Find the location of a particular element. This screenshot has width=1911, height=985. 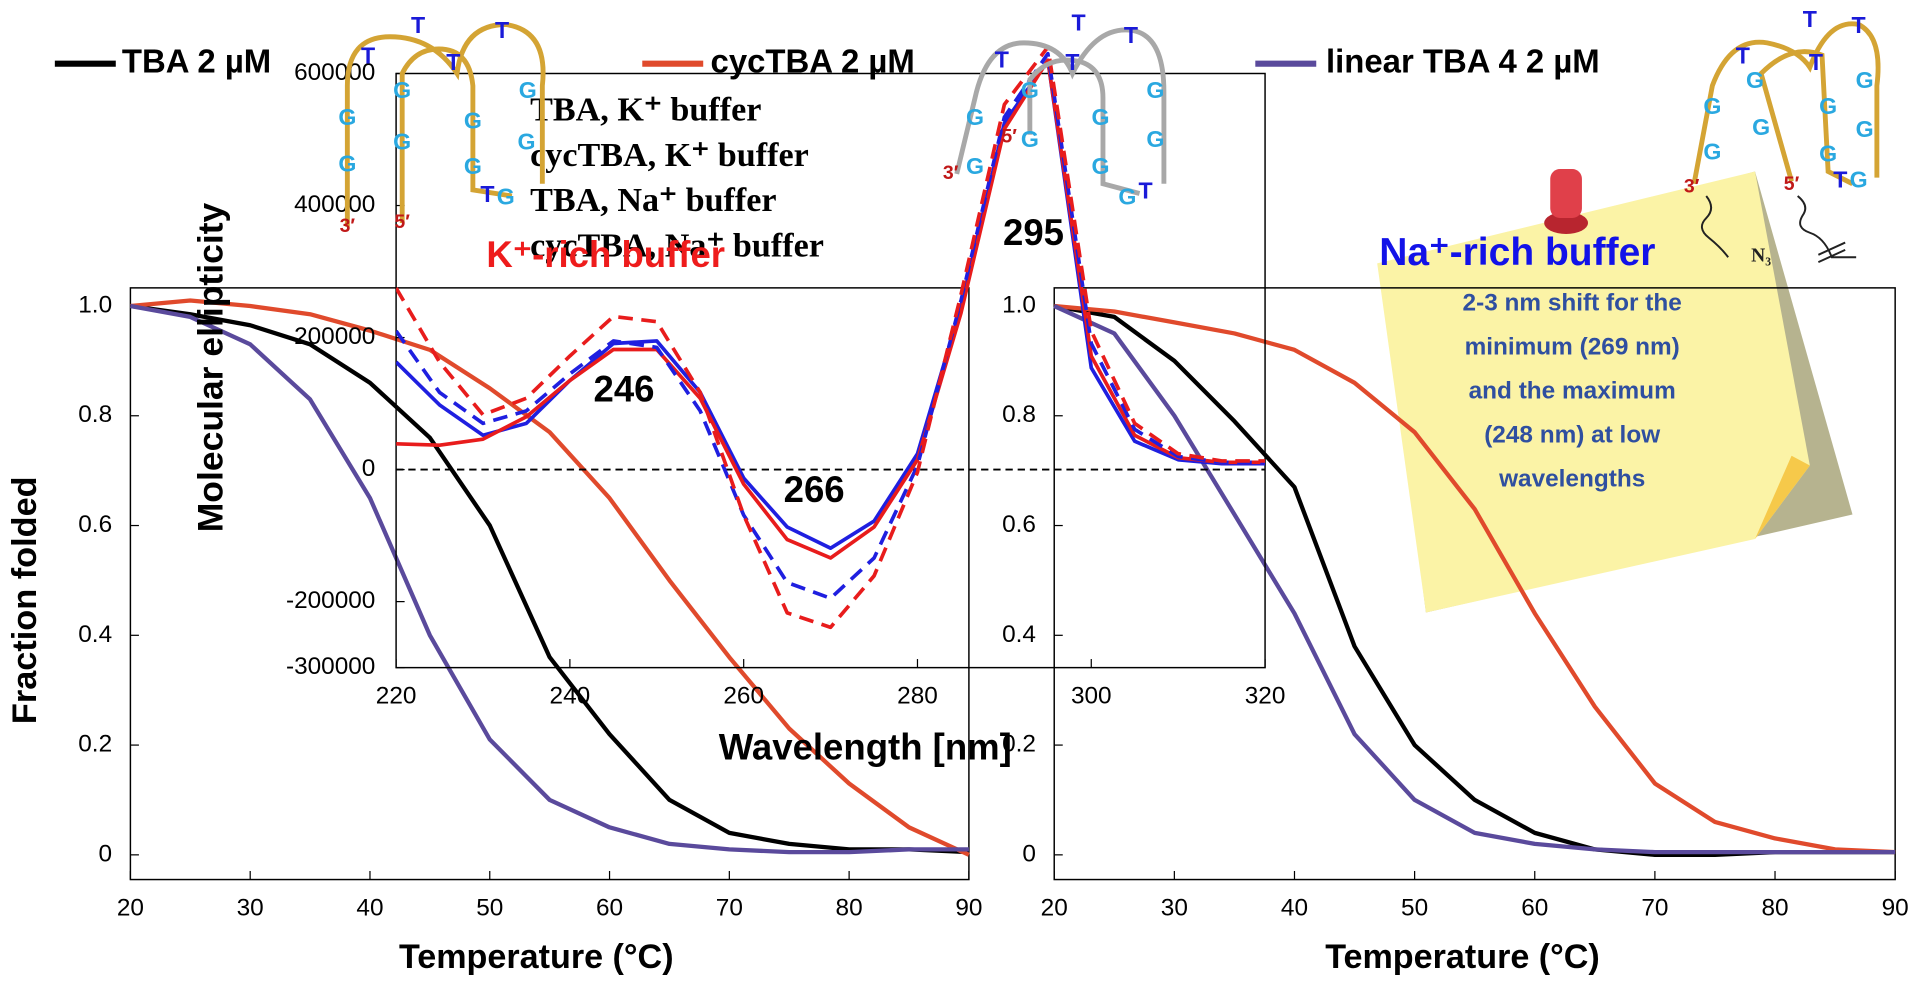

legend-entry: TBA 2 µM is located at coordinates (196, 60).